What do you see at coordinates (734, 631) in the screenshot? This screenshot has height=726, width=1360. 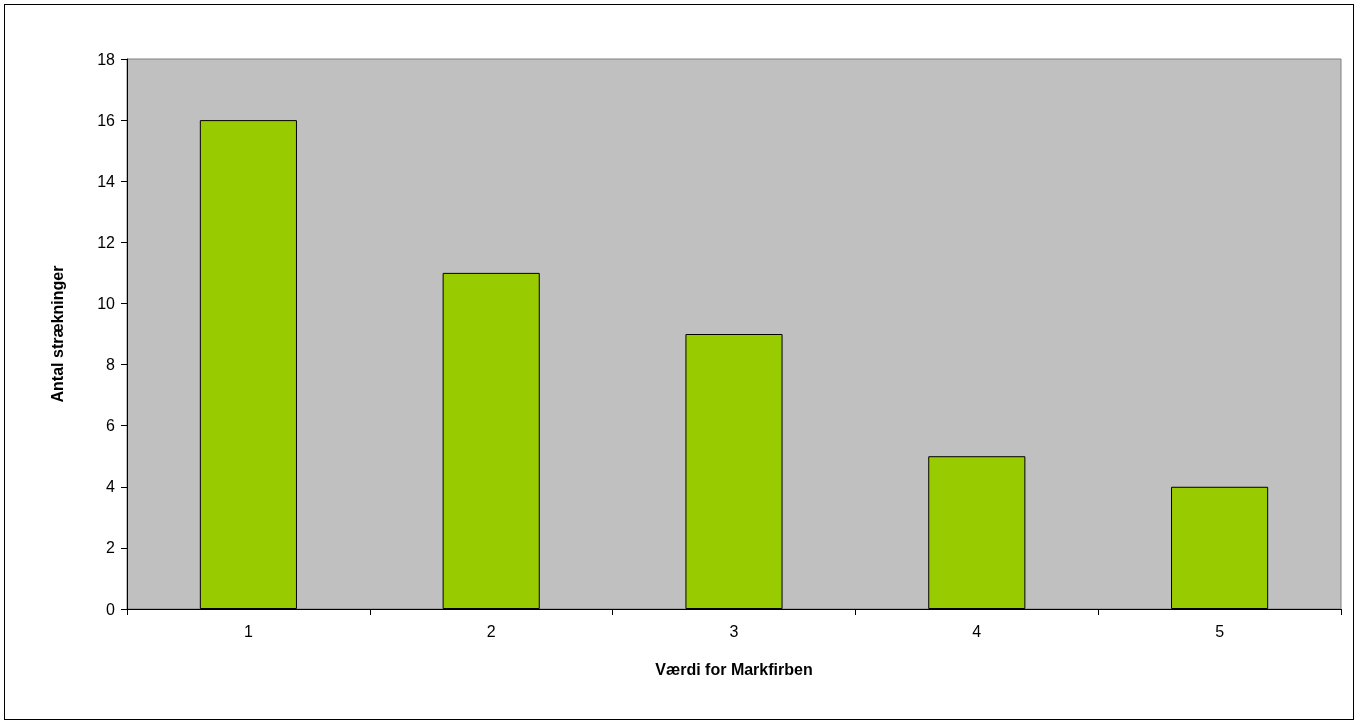 I see `x-tick-label: 3` at bounding box center [734, 631].